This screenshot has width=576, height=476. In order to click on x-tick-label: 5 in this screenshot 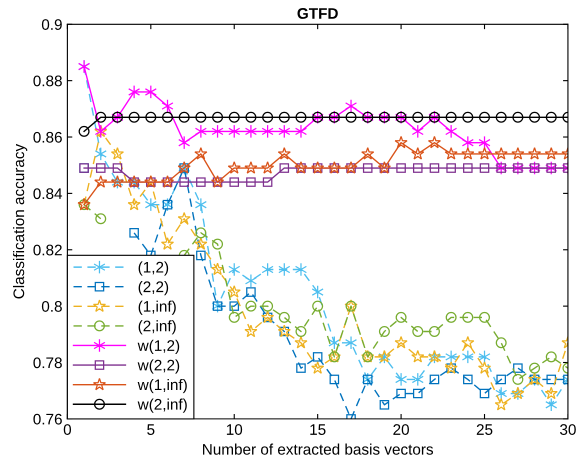, I will do `click(150, 429)`.